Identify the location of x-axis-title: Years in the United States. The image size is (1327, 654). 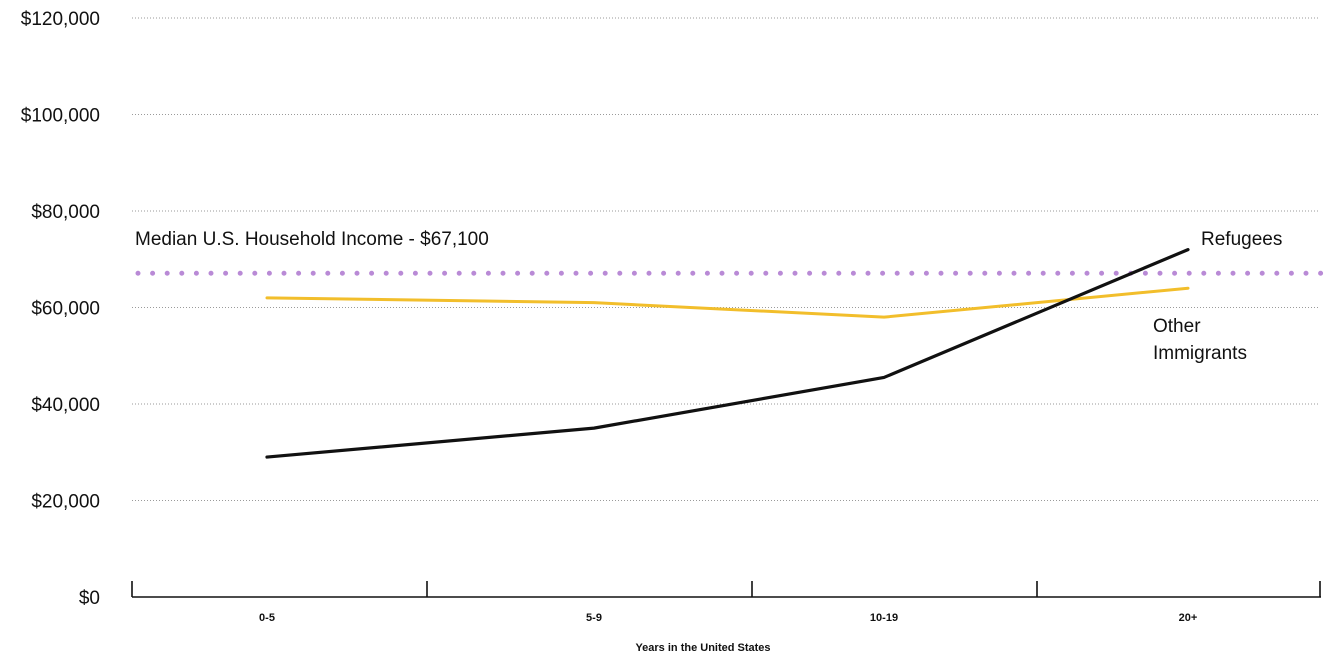
(702, 648).